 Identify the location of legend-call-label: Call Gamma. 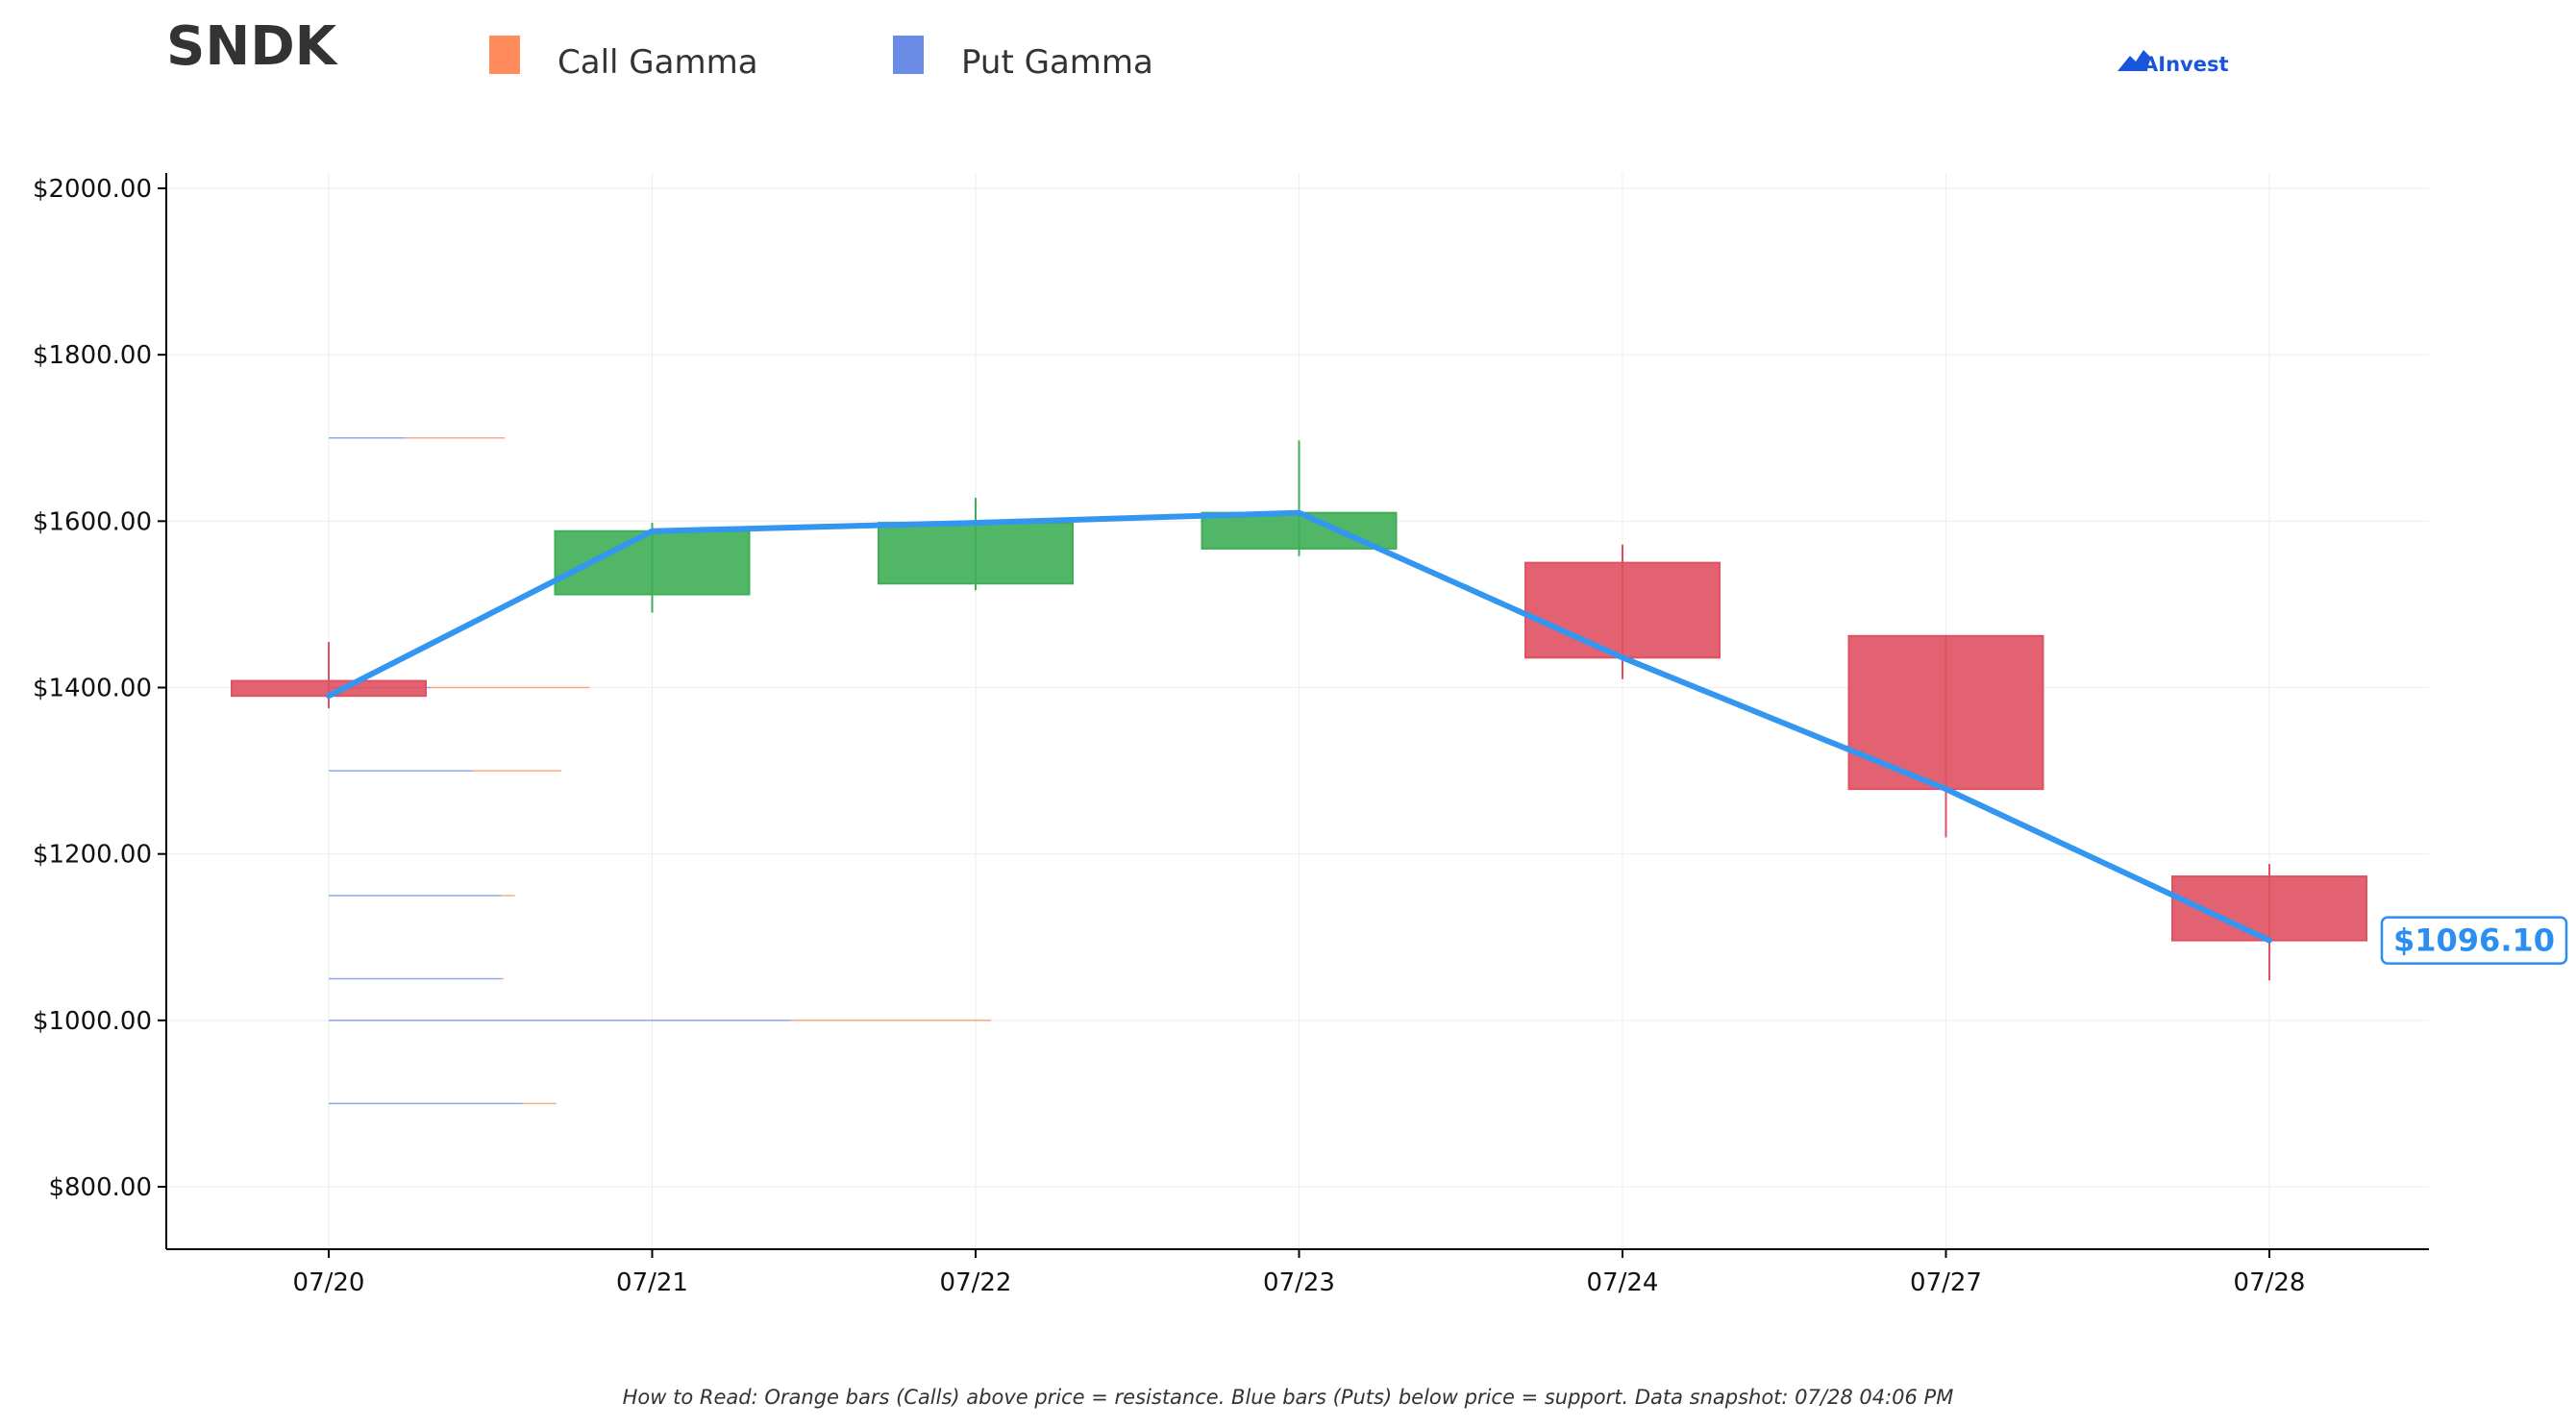
(657, 62).